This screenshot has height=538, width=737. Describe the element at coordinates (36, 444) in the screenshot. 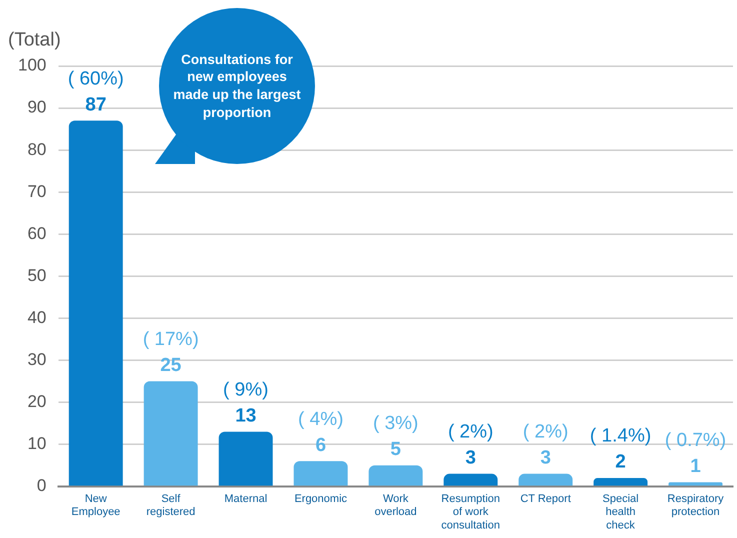

I see `y-tick-label: 10` at that location.